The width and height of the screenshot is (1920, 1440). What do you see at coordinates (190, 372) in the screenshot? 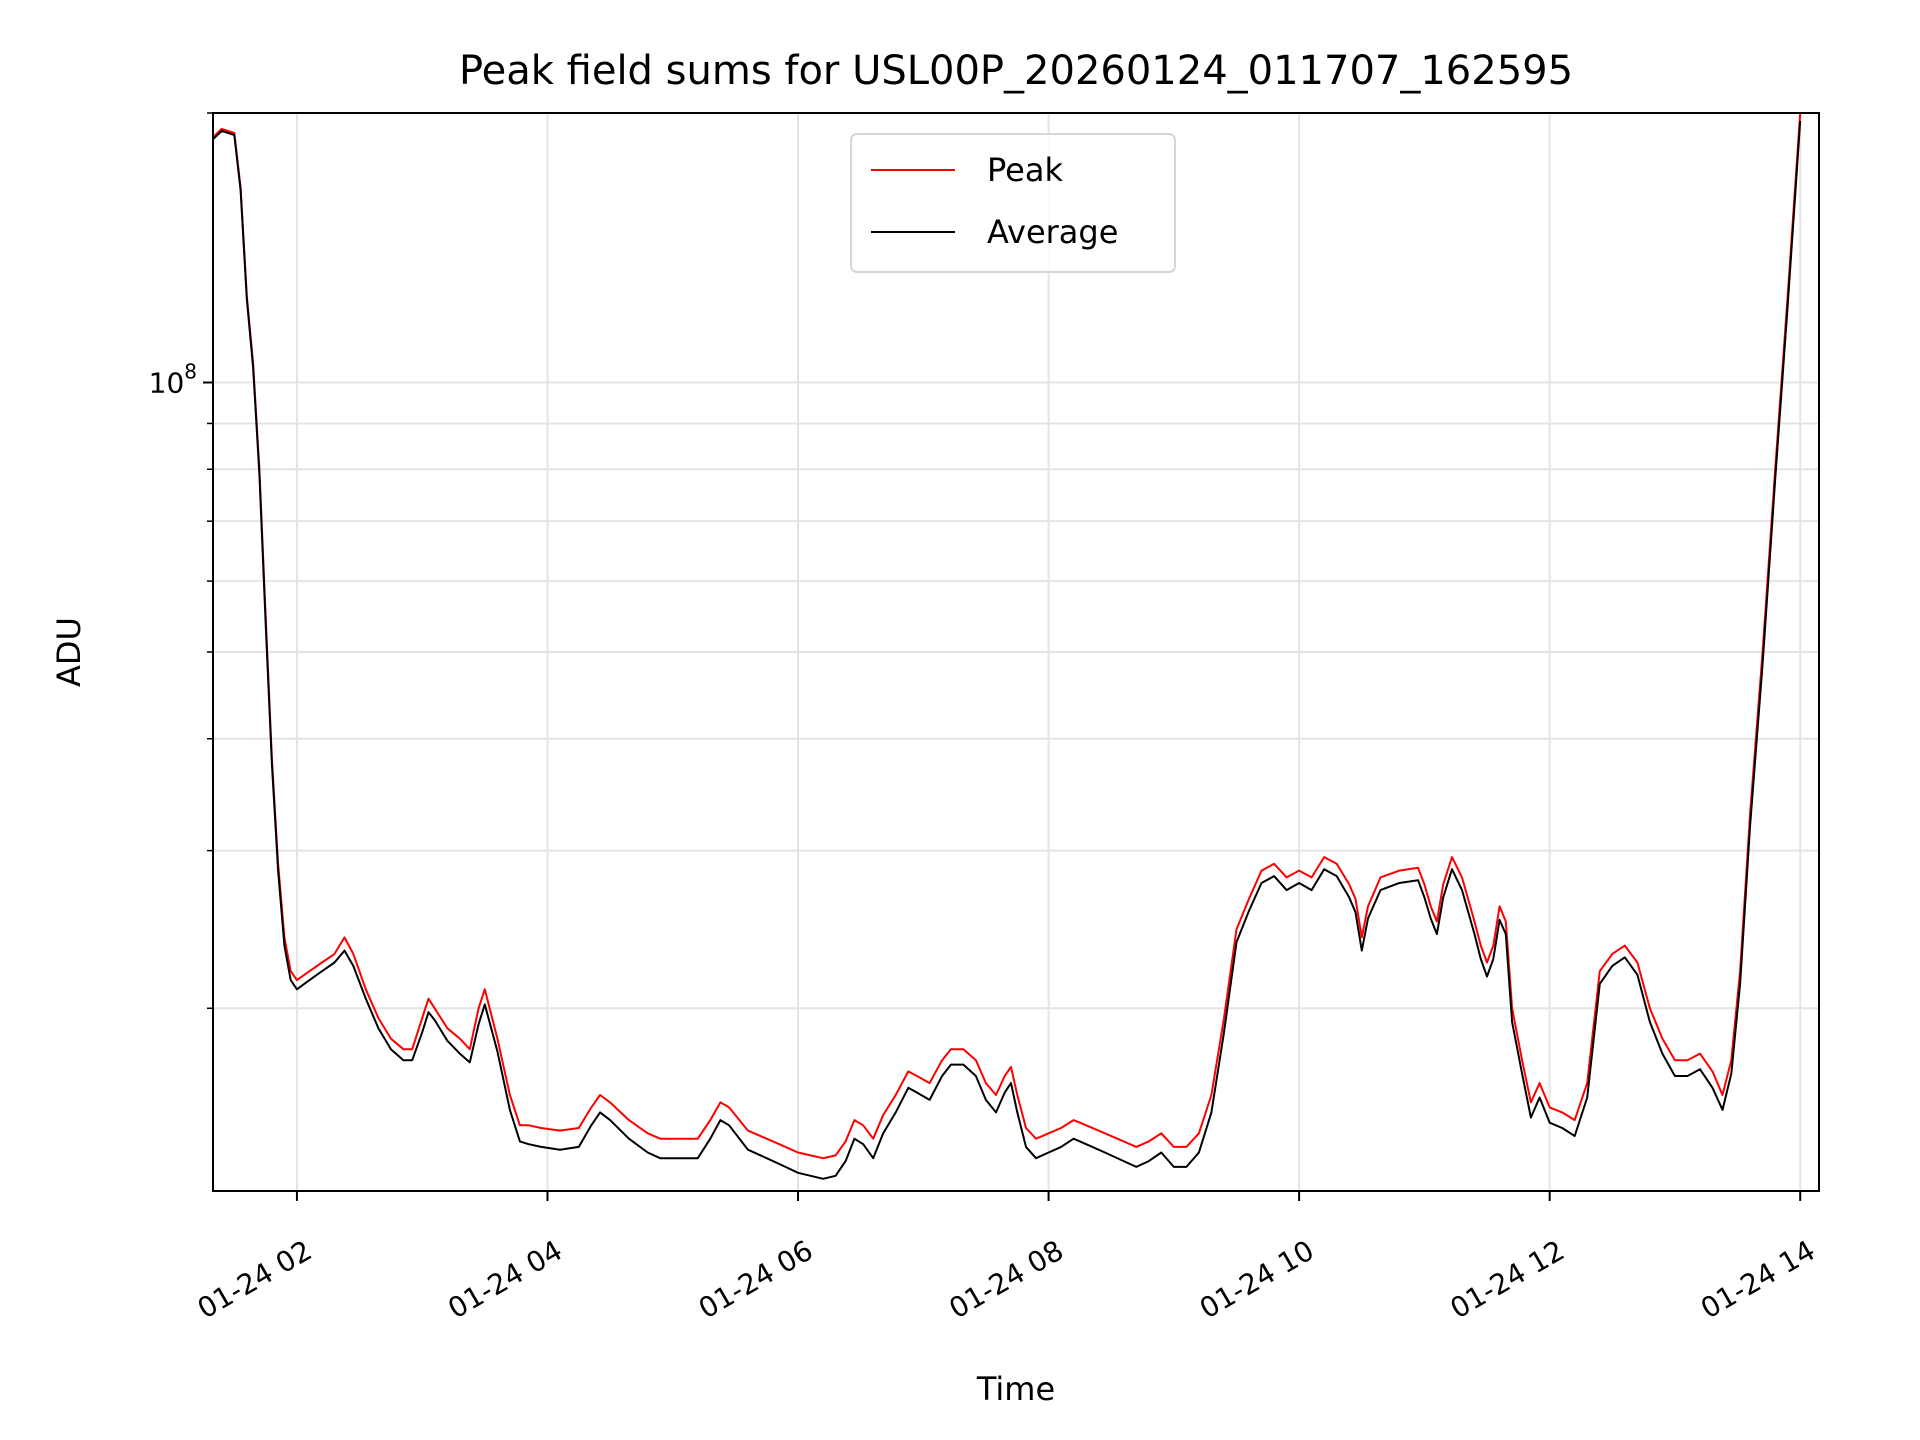
I see `y-tick-exponent: 8` at bounding box center [190, 372].